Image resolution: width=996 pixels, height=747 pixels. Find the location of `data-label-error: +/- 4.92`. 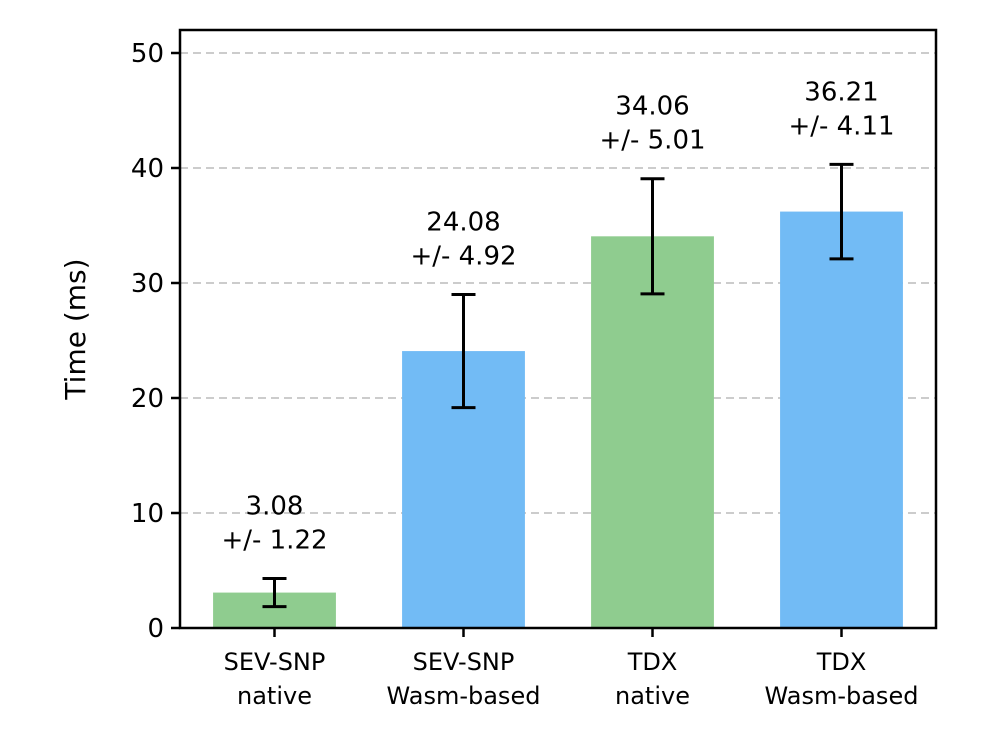

data-label-error: +/- 4.92 is located at coordinates (463, 257).